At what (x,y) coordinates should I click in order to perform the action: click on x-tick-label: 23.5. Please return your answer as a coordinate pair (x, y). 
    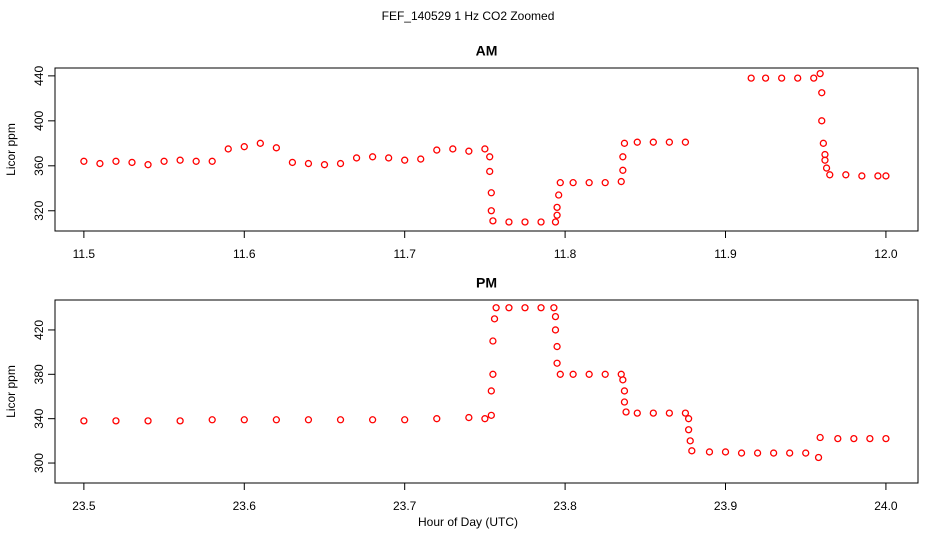
    Looking at the image, I should click on (84, 506).